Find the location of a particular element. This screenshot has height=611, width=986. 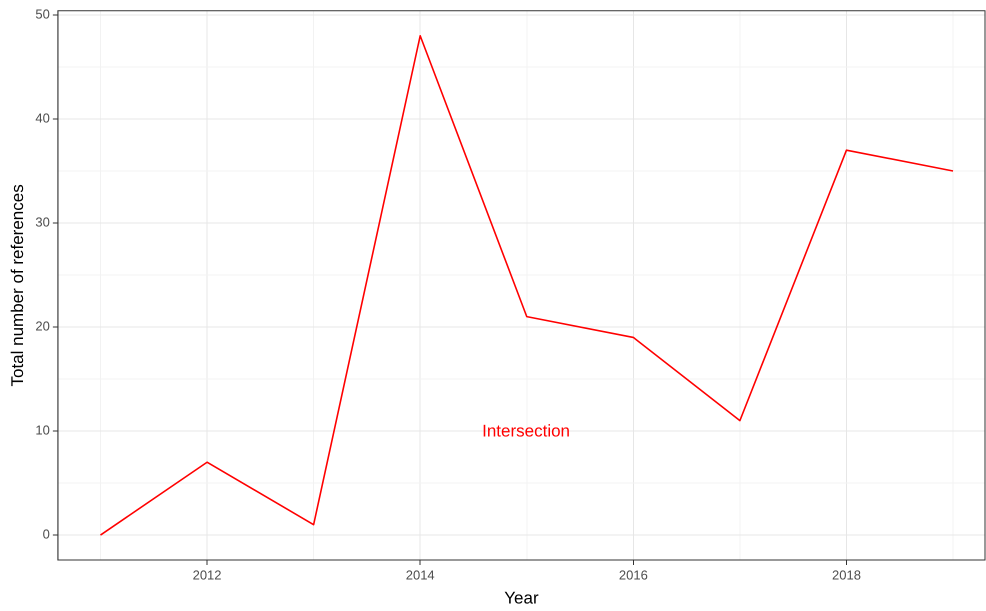

x-tick-label: 2018 is located at coordinates (846, 574).